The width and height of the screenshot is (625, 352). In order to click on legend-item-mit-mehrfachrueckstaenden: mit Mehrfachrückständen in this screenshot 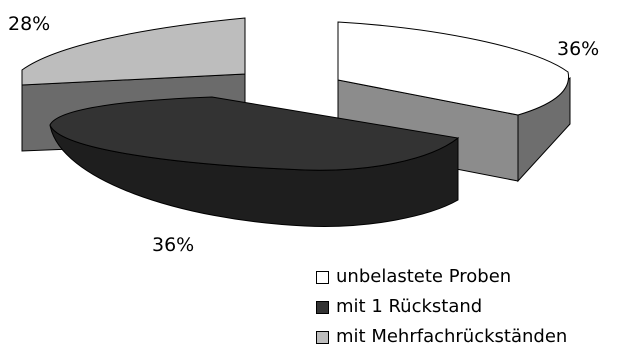, I will do `click(441, 337)`.